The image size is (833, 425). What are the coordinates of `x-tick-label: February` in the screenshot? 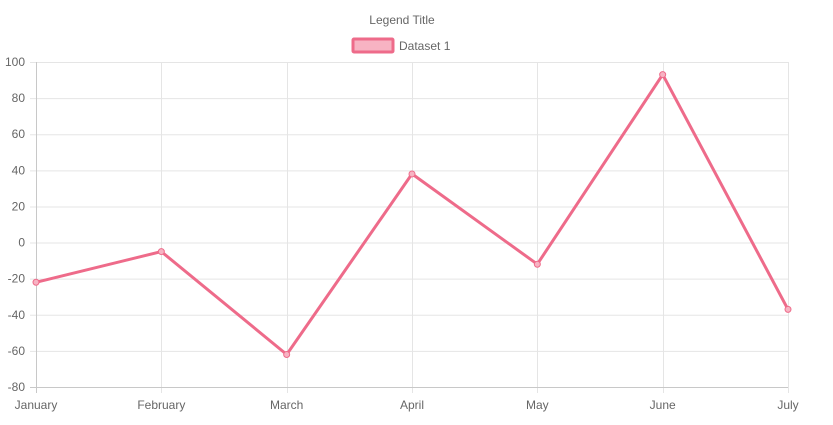 It's located at (161, 405).